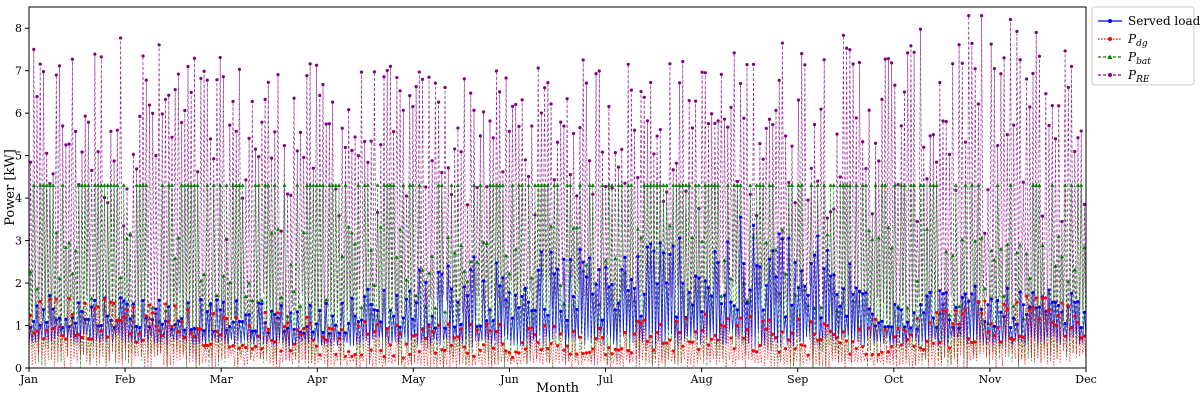 The image size is (1200, 400). Describe the element at coordinates (1149, 21) in the screenshot. I see `legend-item: Served load` at that location.